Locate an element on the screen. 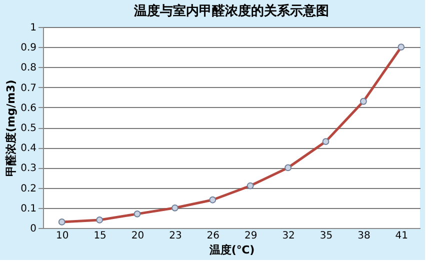  x-tick-label: 41 is located at coordinates (401, 236).